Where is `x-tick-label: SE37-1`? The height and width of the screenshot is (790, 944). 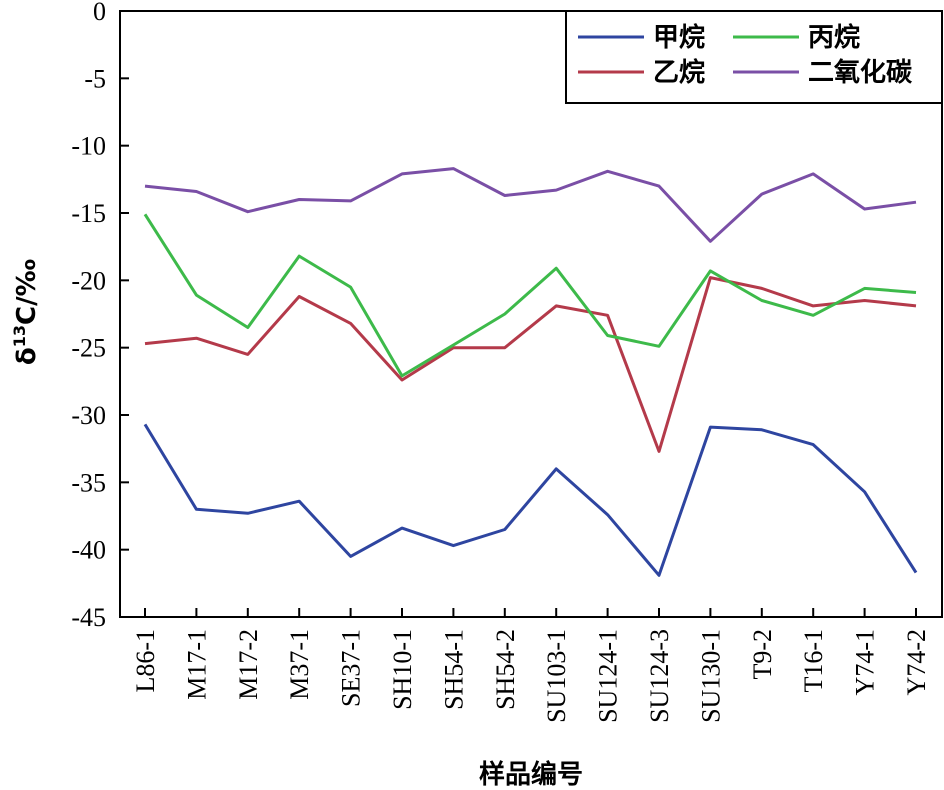
x-tick-label: SE37-1 is located at coordinates (351, 668).